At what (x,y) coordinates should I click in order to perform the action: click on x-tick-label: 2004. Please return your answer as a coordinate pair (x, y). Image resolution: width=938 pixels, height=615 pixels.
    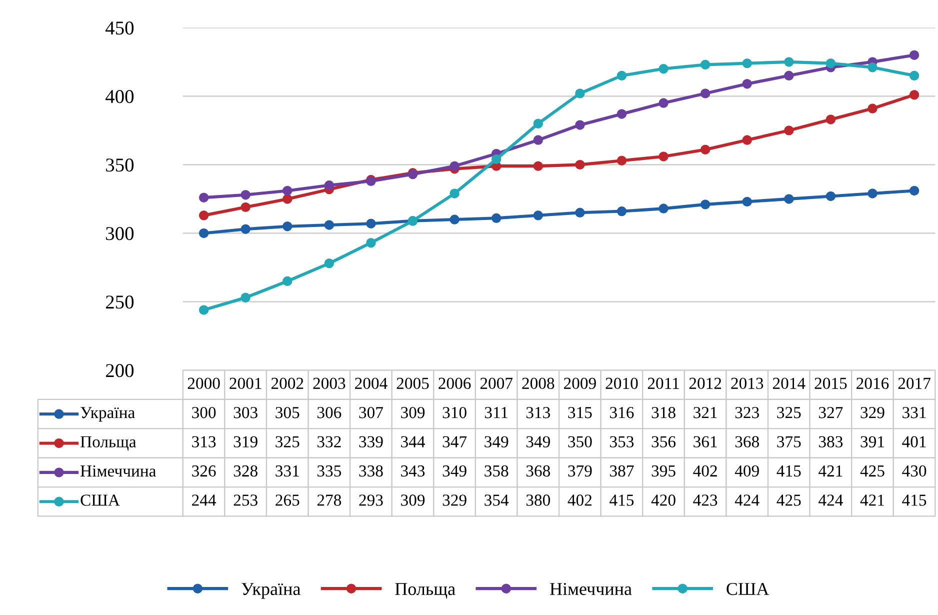
    Looking at the image, I should click on (371, 383).